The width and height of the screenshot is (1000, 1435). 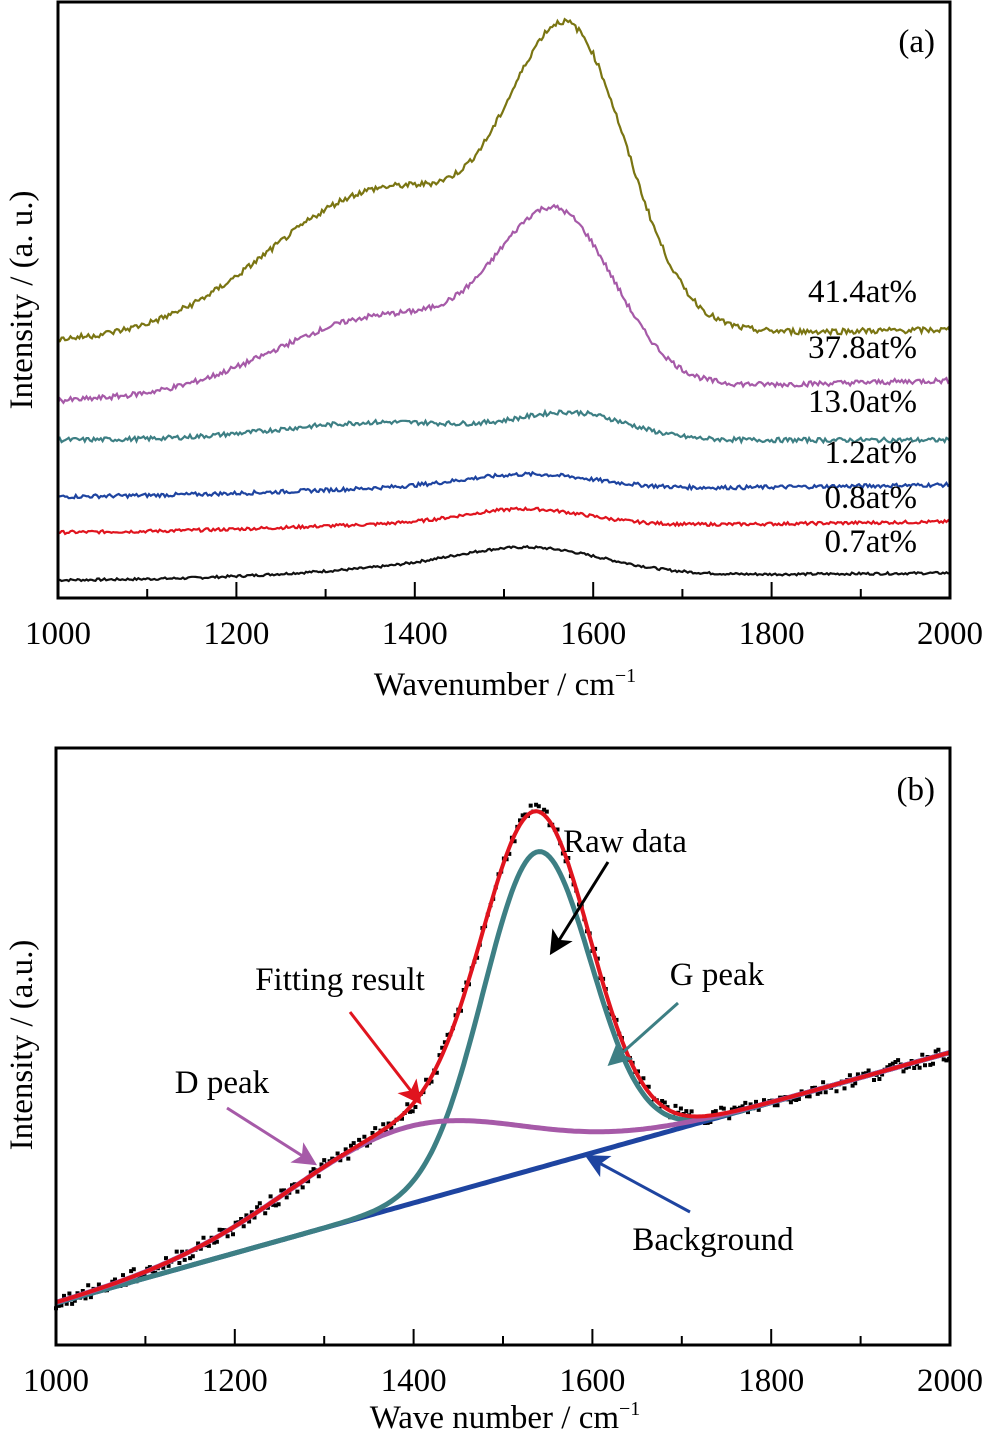 I want to click on series-line-12at, so click(x=504, y=485).